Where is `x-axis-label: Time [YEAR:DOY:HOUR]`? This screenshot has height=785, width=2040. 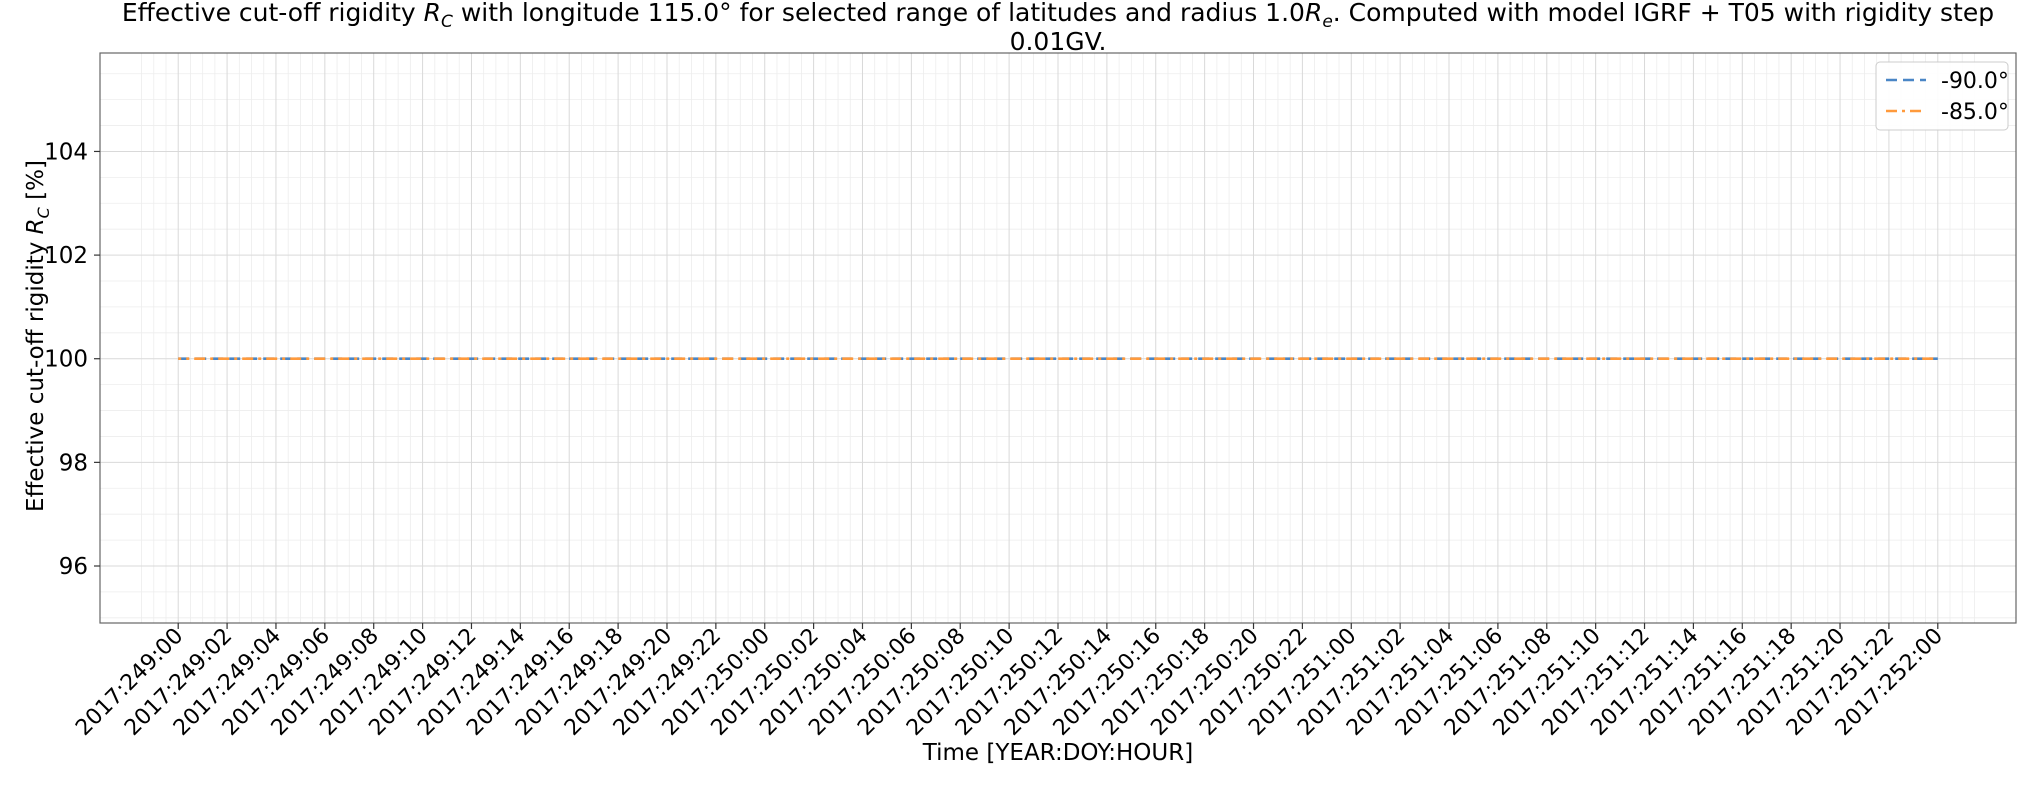 x-axis-label: Time [YEAR:DOY:HOUR] is located at coordinates (1057, 753).